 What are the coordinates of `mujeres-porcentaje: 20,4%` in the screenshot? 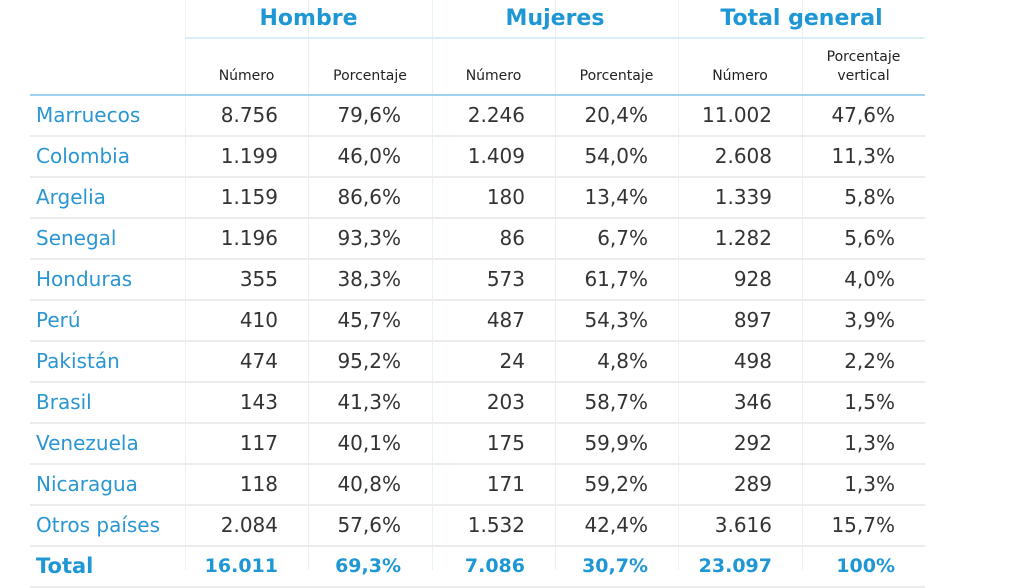 It's located at (616, 115).